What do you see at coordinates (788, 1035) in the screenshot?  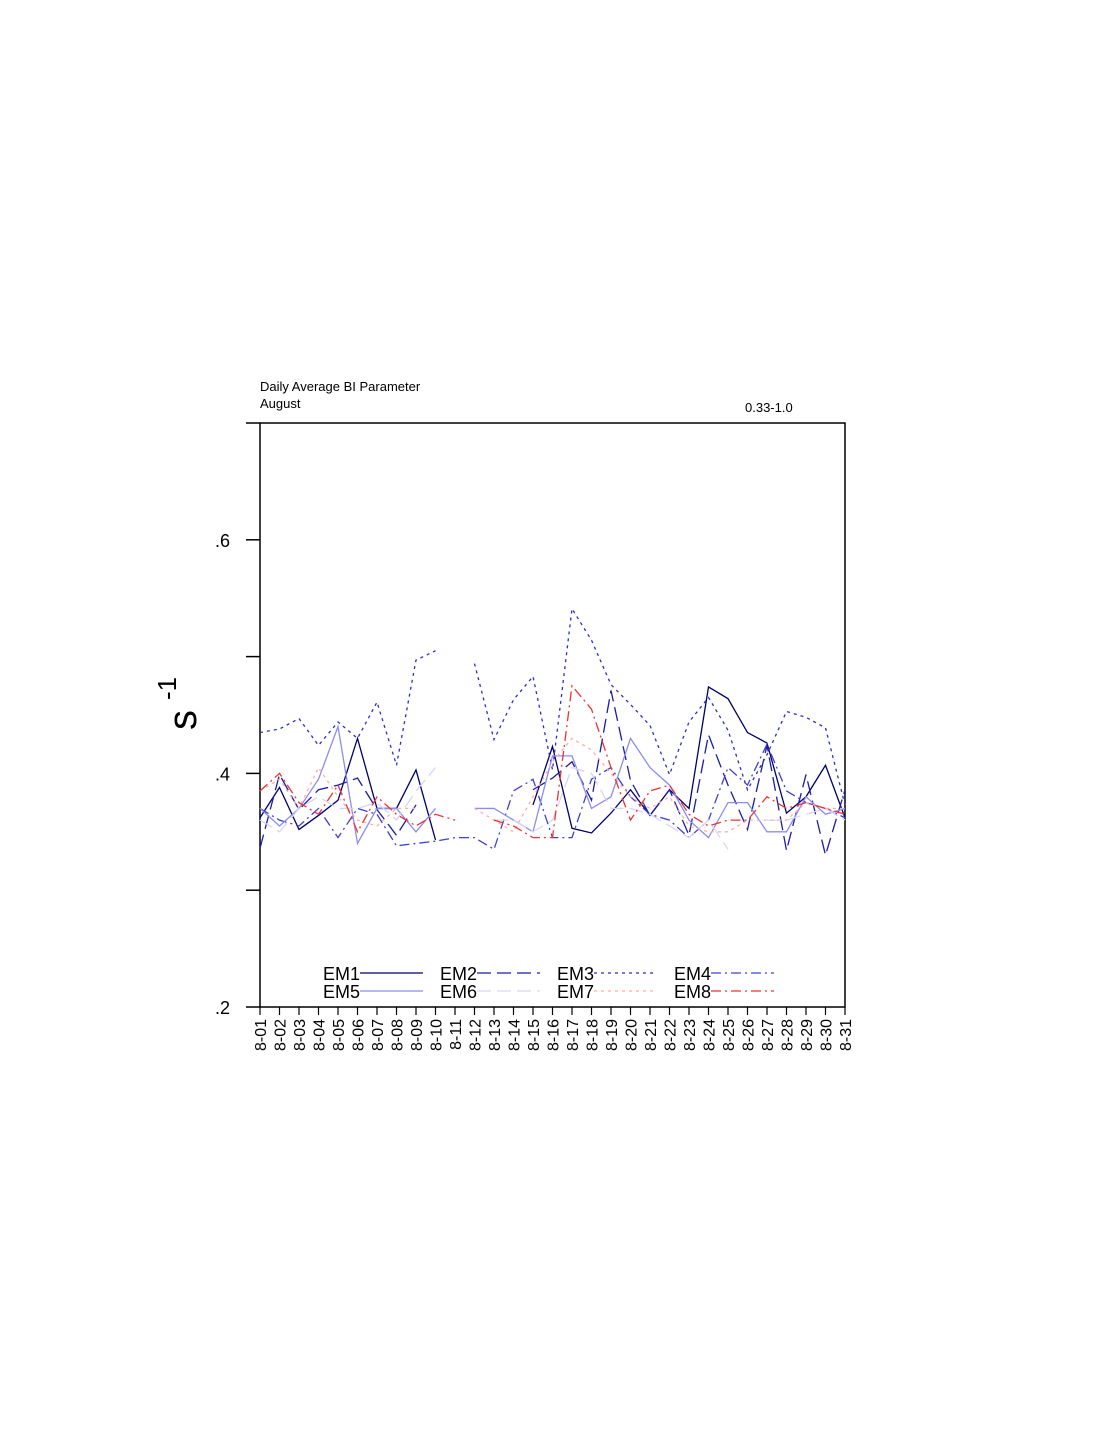 I see `x-tick-label: 8-28` at bounding box center [788, 1035].